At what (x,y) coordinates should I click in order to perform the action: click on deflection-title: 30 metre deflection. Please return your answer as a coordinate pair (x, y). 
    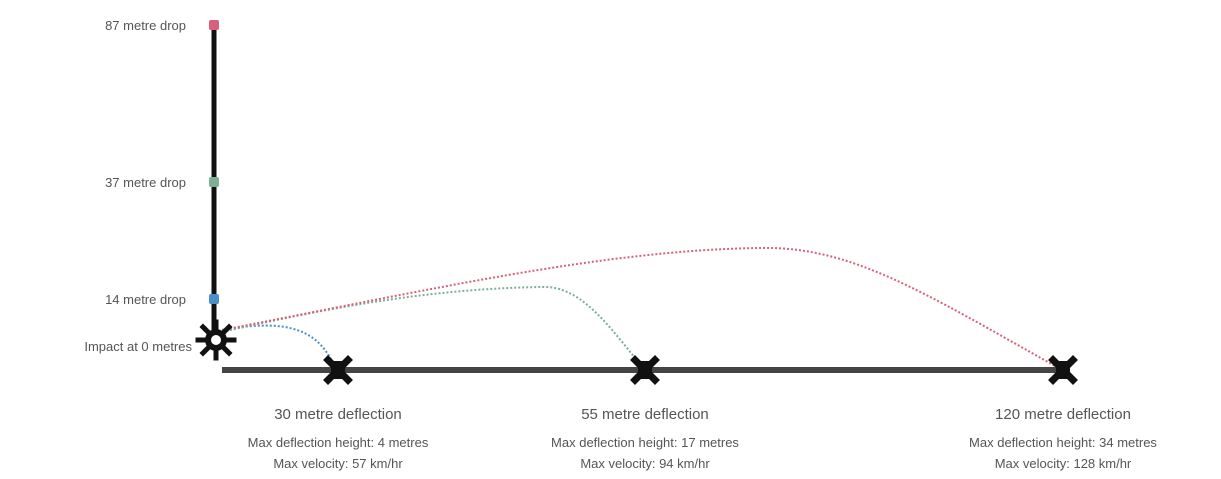
    Looking at the image, I should click on (338, 414).